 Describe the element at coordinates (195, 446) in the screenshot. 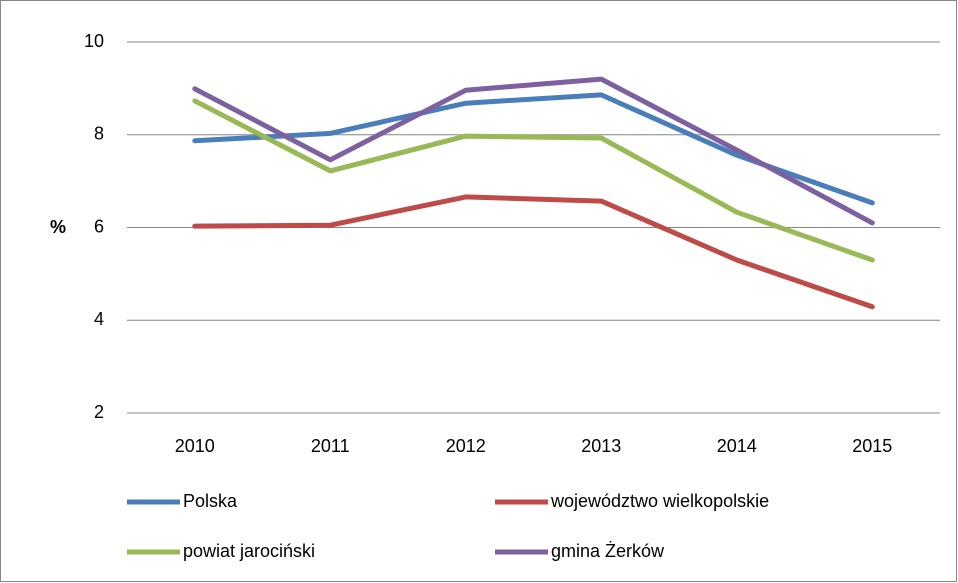

I see `x-tick-label: 2010` at that location.